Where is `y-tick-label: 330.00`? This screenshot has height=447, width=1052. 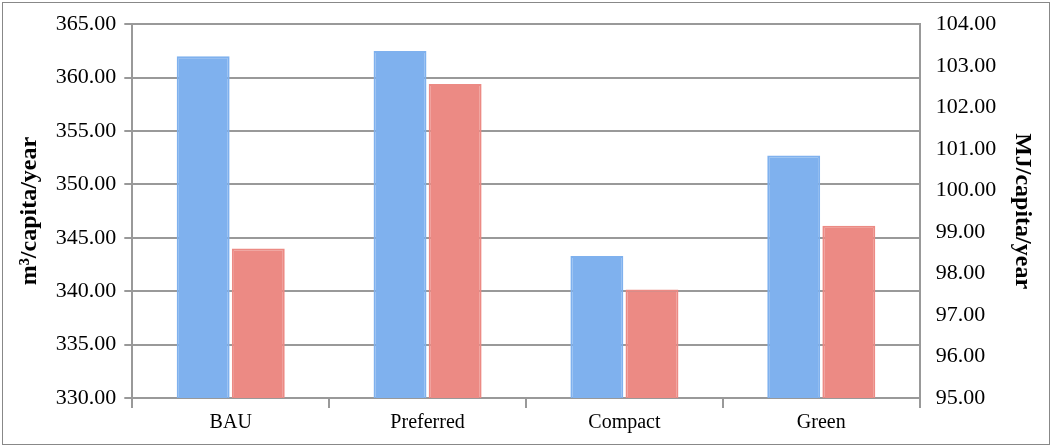
y-tick-label: 330.00 is located at coordinates (86, 396).